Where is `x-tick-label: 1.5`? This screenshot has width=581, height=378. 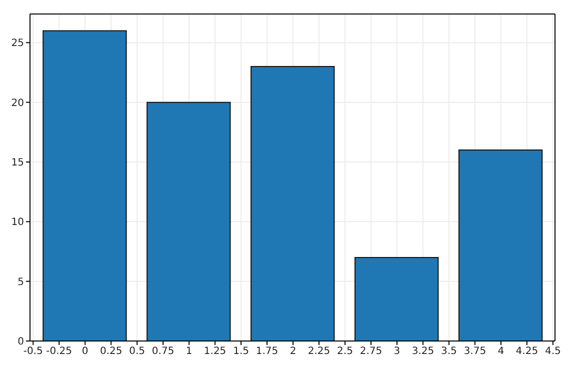 x-tick-label: 1.5 is located at coordinates (241, 352).